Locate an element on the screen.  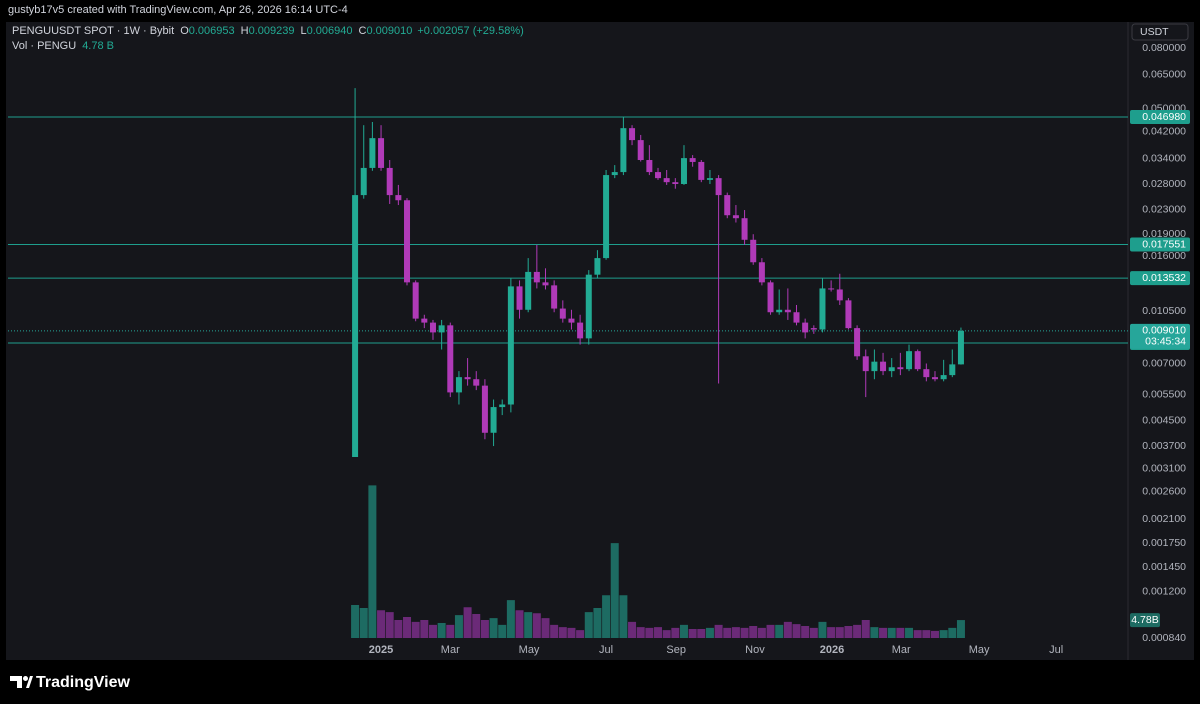
y-tick-label: 0.042000 is located at coordinates (1164, 131).